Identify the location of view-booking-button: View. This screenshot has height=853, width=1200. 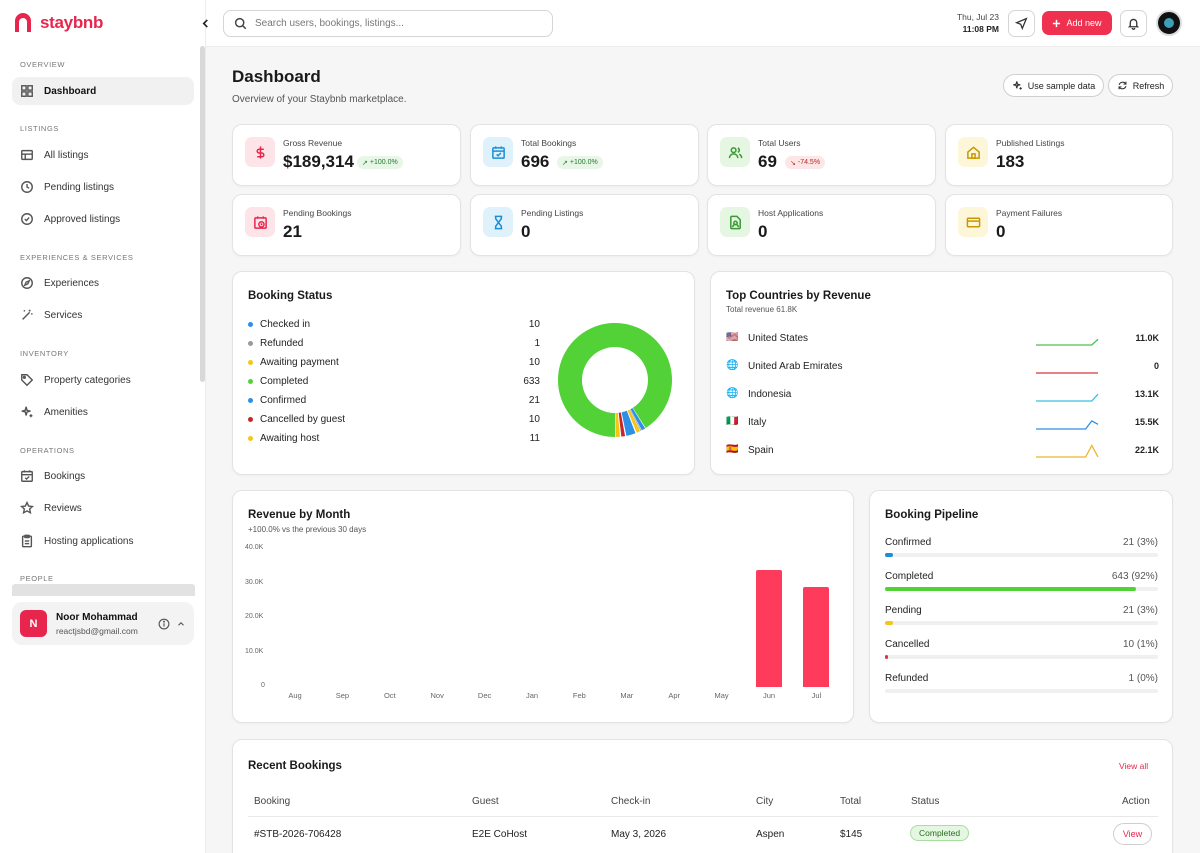
(1132, 834).